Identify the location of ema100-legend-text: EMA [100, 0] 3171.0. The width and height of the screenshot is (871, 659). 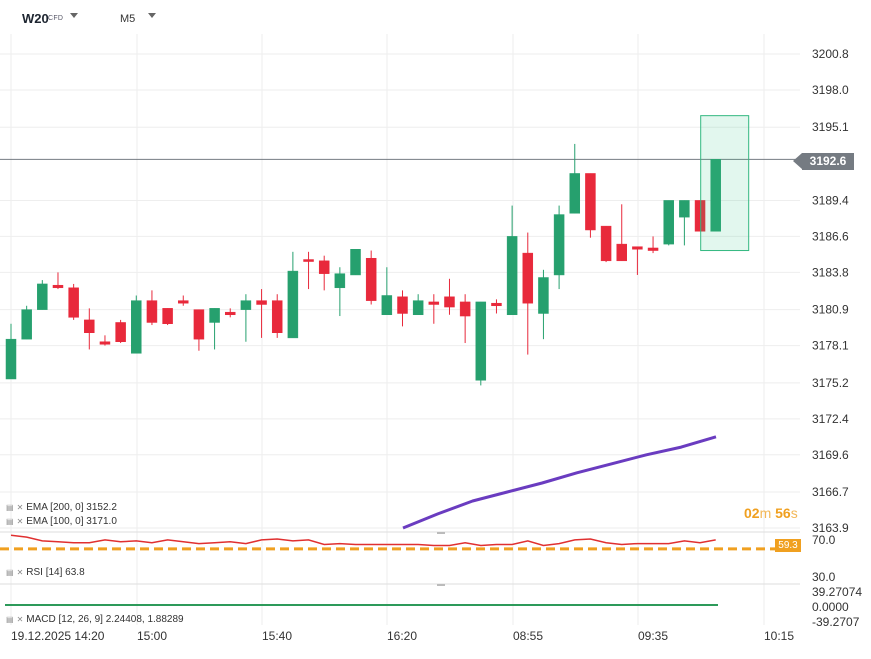
(71, 521).